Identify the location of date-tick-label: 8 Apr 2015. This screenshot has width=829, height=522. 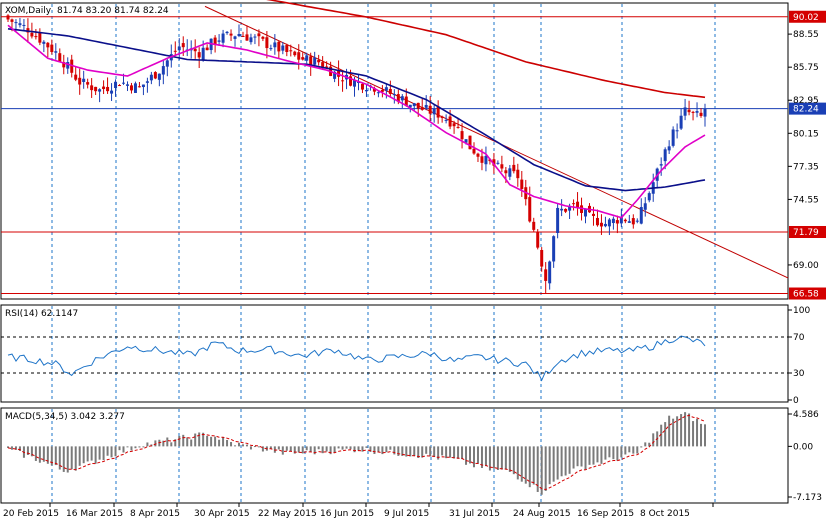
(155, 514).